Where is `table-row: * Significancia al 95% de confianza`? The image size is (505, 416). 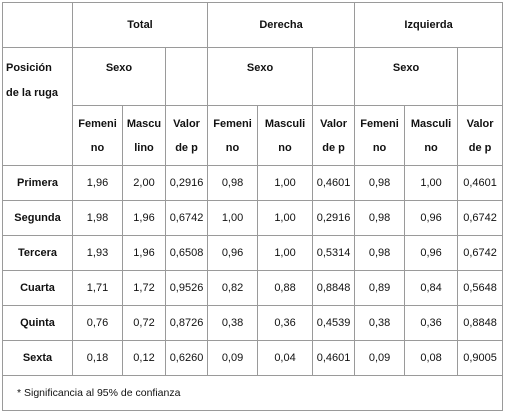 table-row: * Significancia al 95% de confianza is located at coordinates (252, 393).